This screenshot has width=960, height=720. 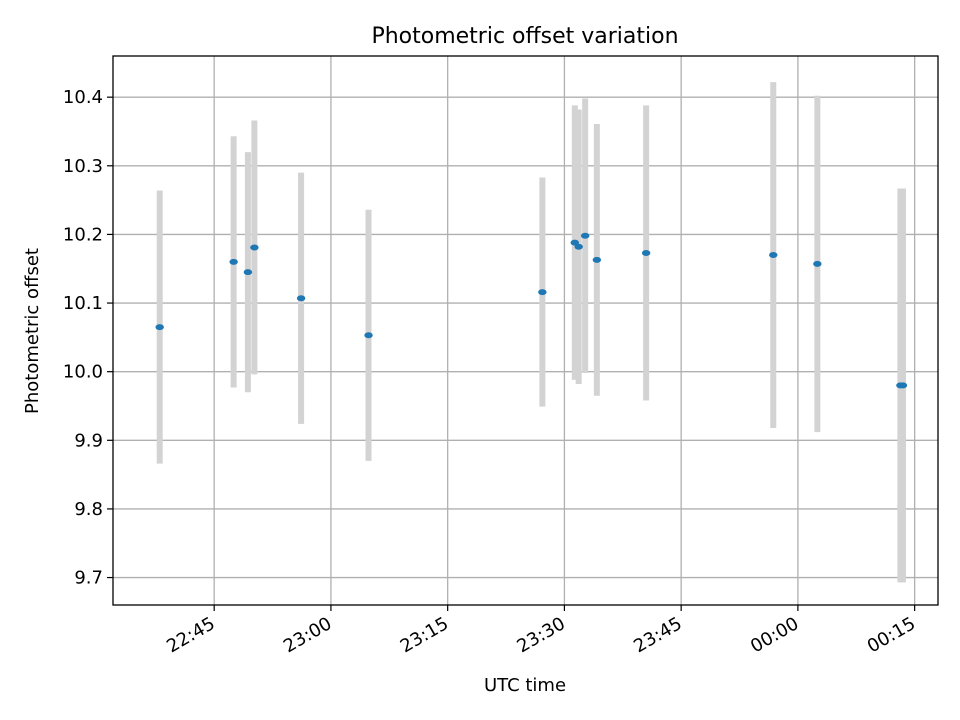 What do you see at coordinates (83, 234) in the screenshot?
I see `y-tick-label: 10.2` at bounding box center [83, 234].